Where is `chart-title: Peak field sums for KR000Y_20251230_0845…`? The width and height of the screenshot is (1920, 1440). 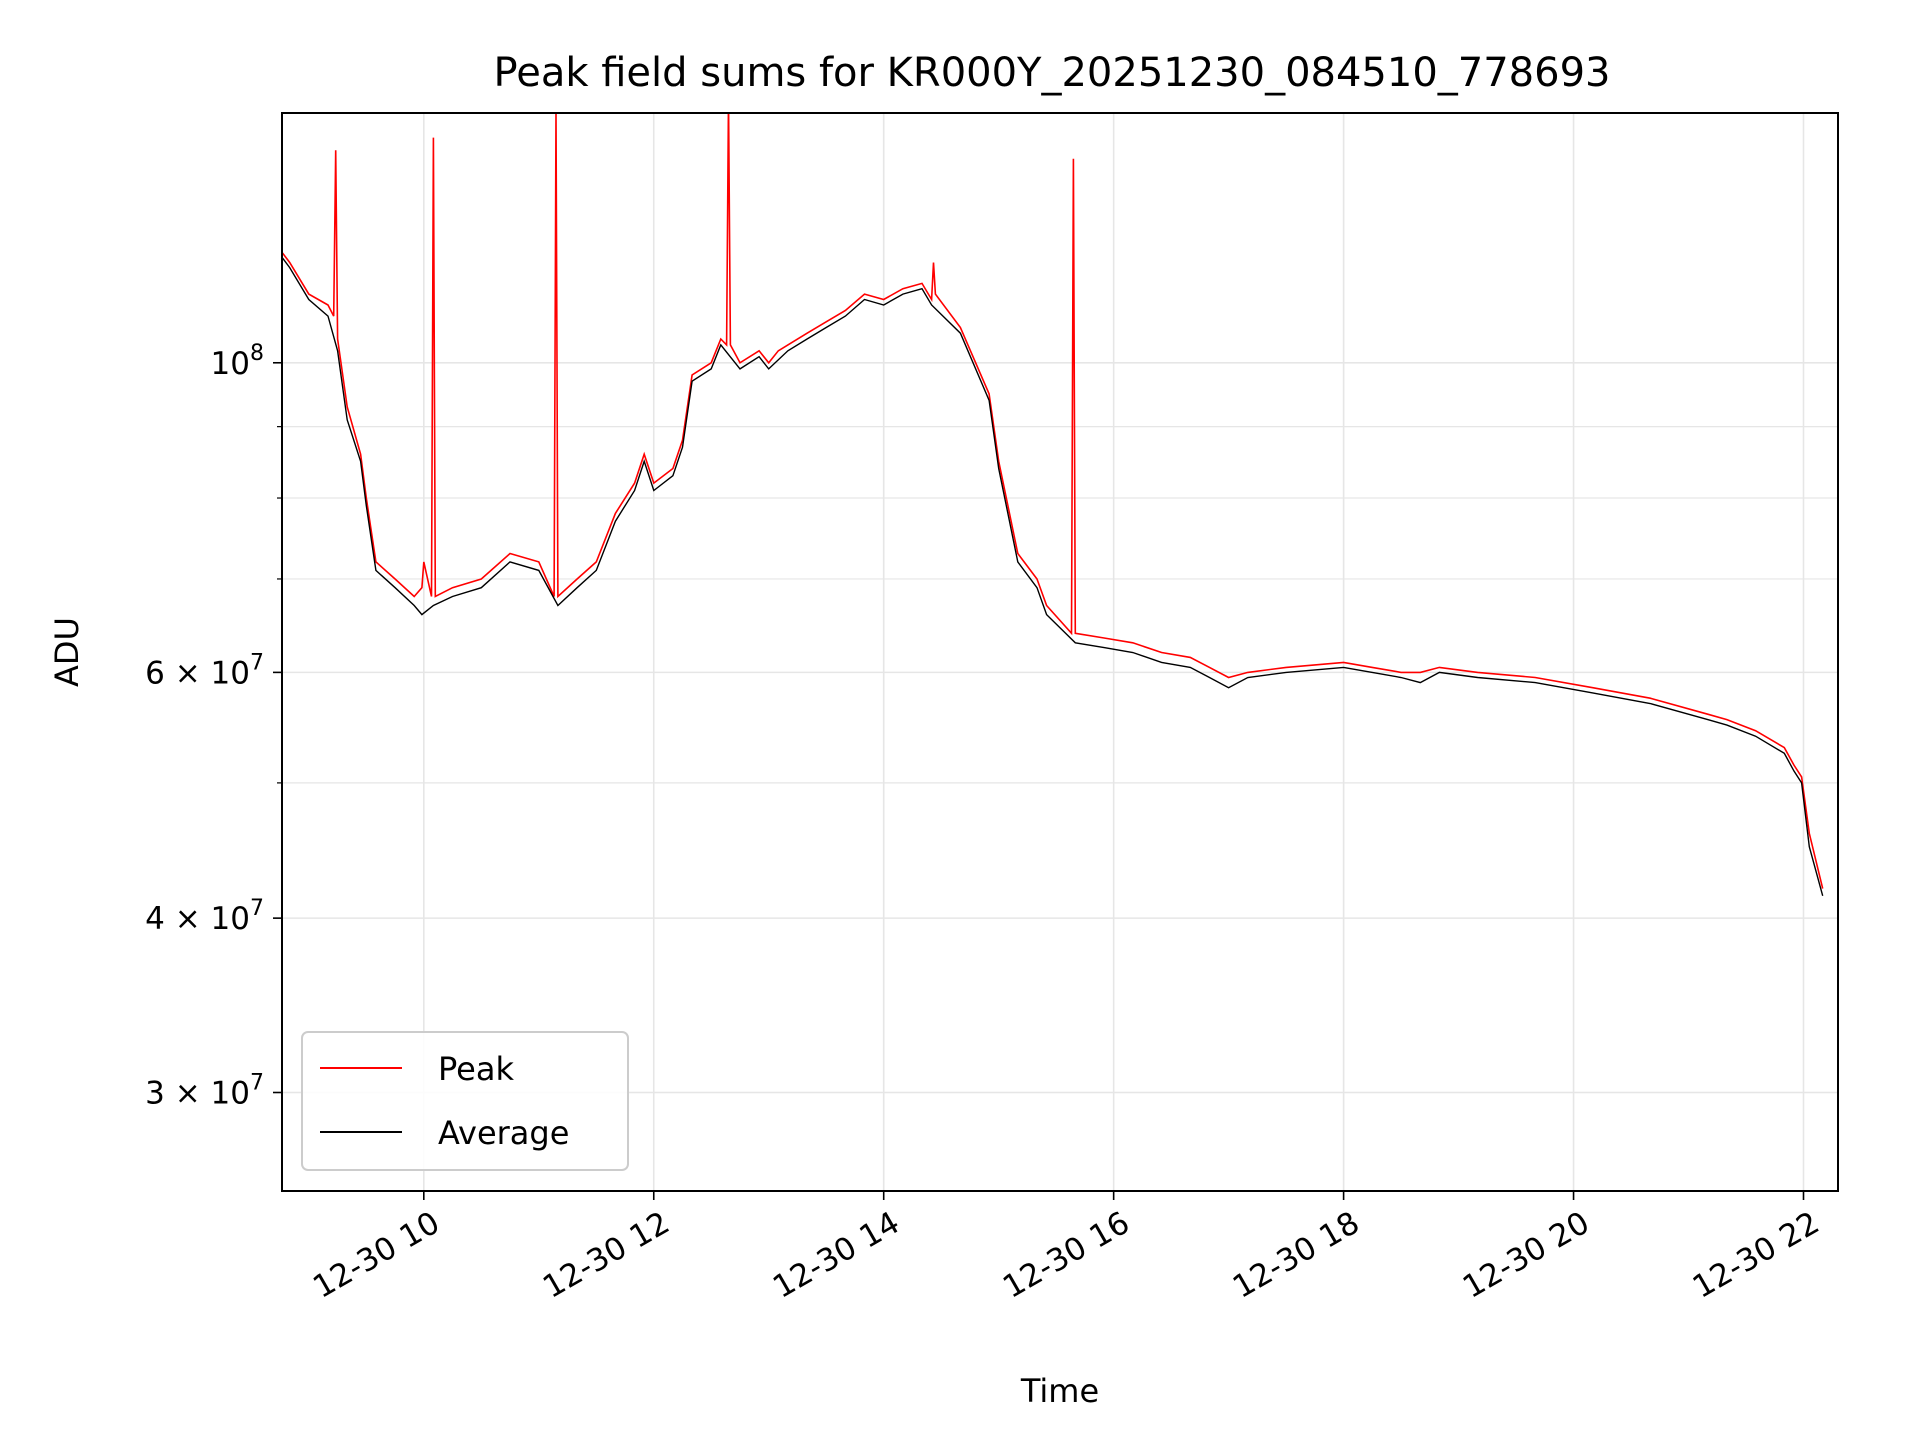 chart-title: Peak field sums for KR000Y_20251230_0845… is located at coordinates (1052, 73).